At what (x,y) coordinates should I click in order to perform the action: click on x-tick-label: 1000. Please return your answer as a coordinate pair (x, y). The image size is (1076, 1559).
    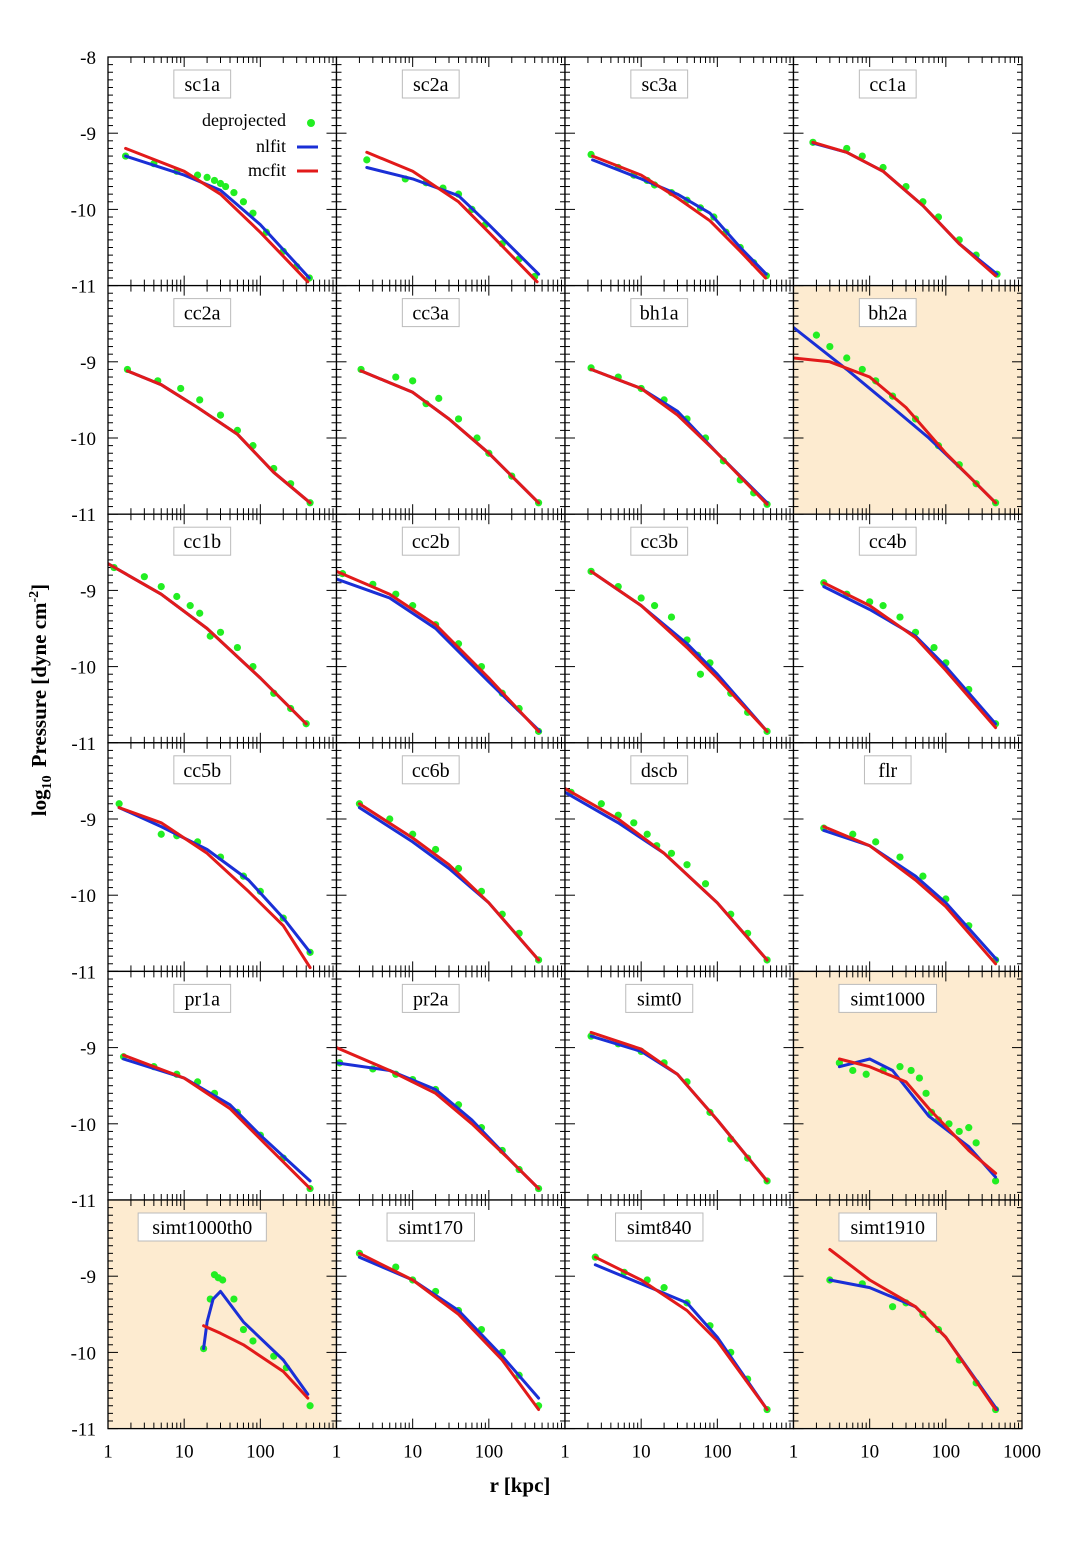
    Looking at the image, I should click on (1022, 1452).